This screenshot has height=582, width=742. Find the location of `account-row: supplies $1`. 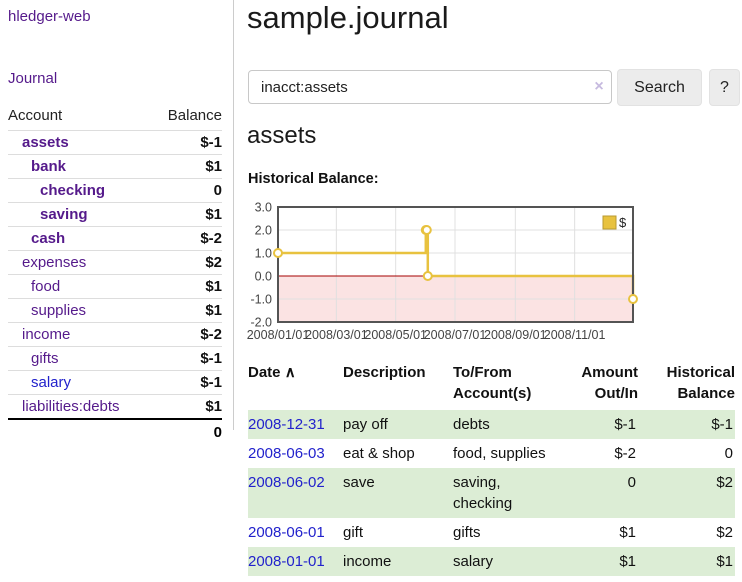

account-row: supplies $1 is located at coordinates (115, 310).